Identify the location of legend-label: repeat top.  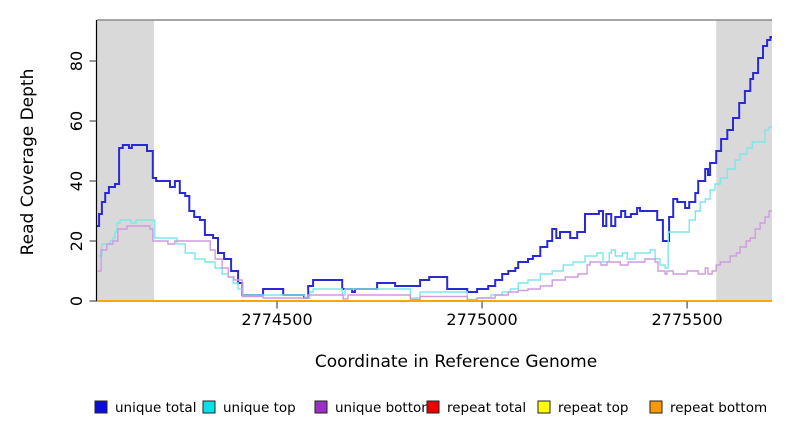
(593, 408).